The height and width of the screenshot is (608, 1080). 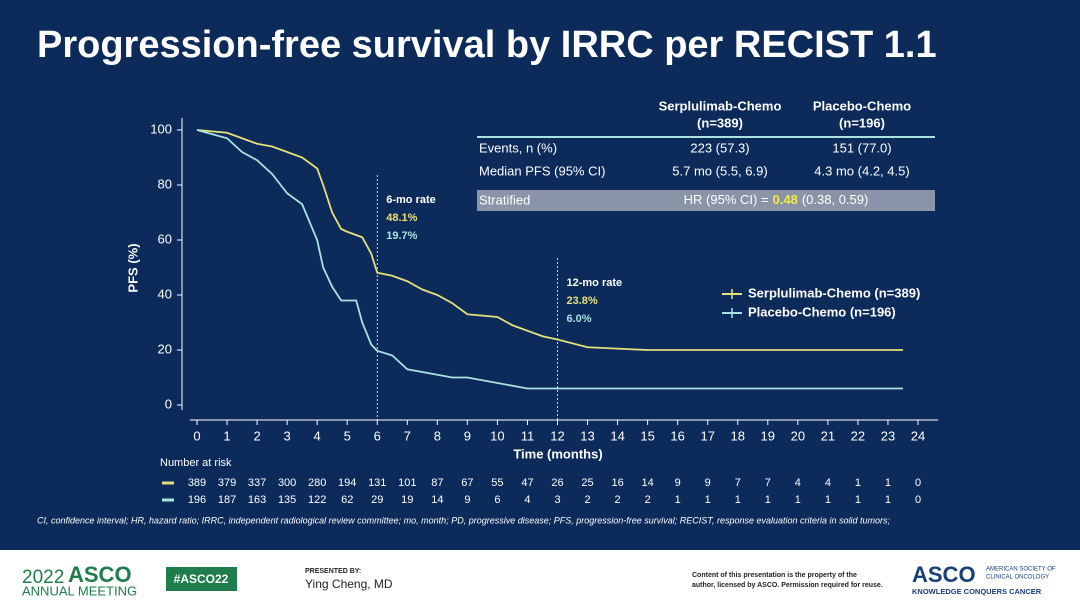 I want to click on risk-count: 194, so click(x=347, y=483).